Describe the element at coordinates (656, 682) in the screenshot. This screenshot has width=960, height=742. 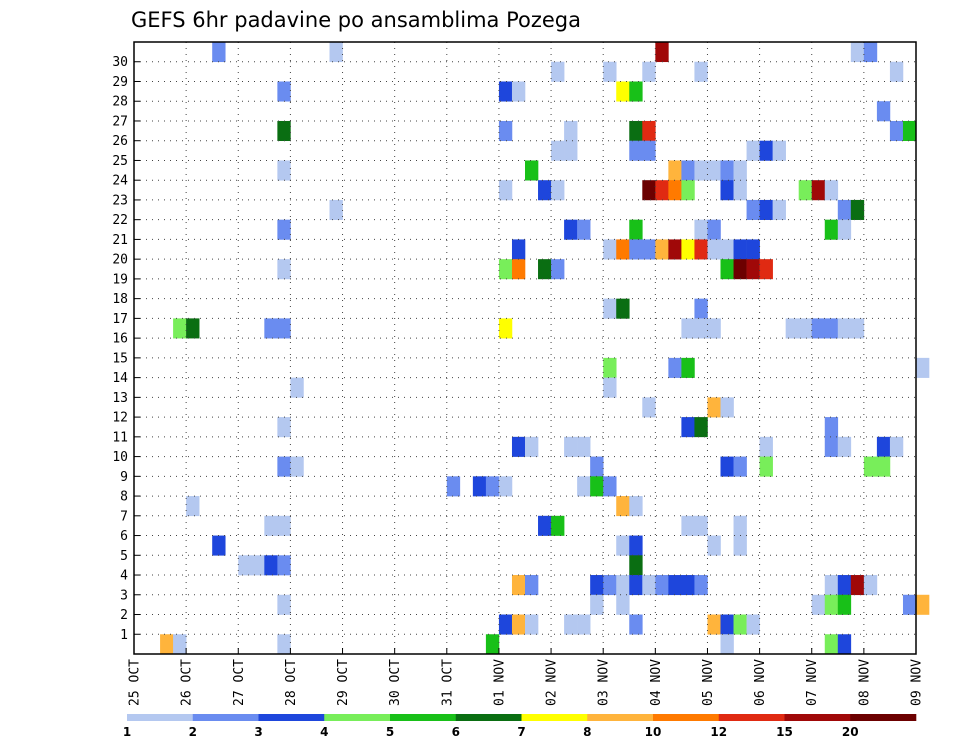
I see `x-tick-label: 04 NOV` at that location.